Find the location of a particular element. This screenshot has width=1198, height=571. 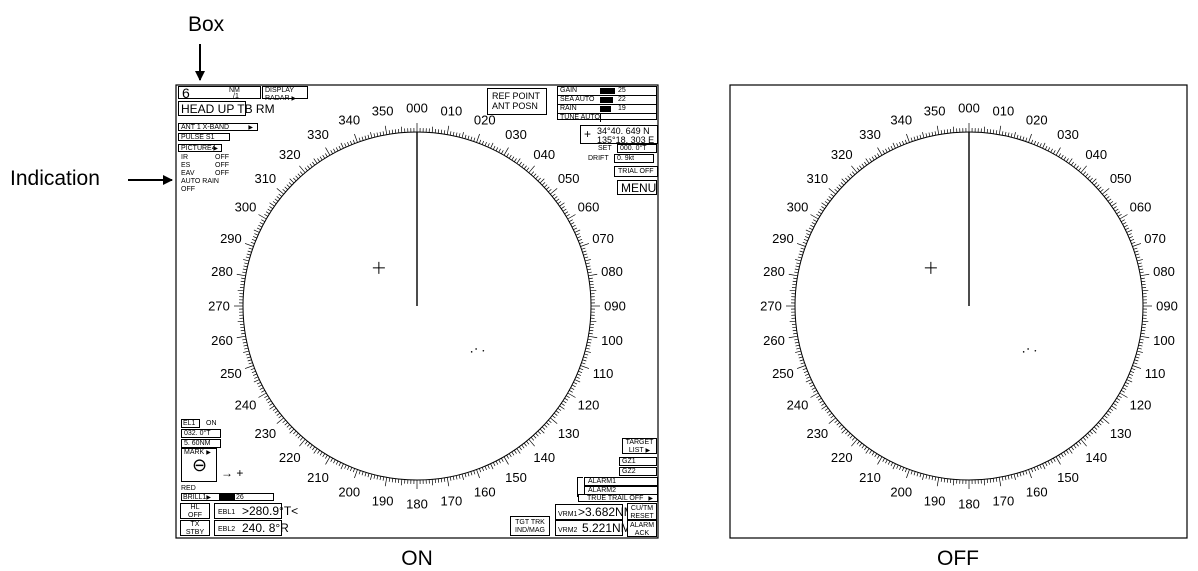

cu-tm-reset-button: CU/TM RESET is located at coordinates (642, 511).